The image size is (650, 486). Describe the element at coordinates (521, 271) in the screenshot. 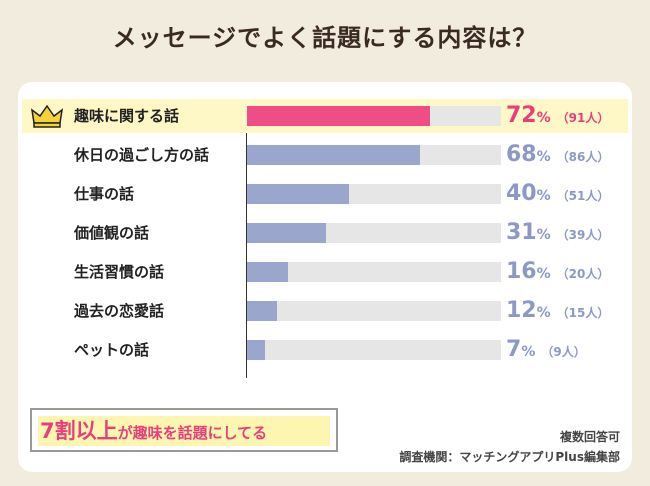

I see `percent-value: 16` at that location.